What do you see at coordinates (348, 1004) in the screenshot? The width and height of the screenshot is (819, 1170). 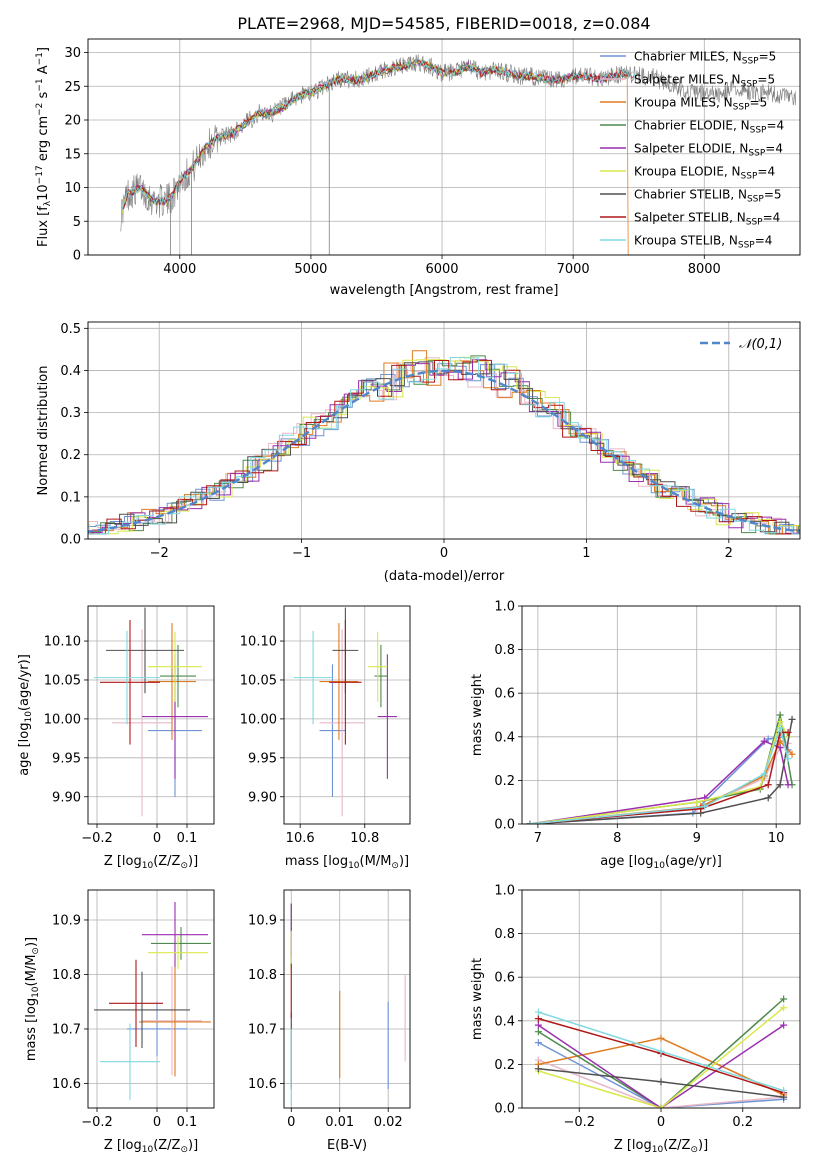 I see `mass-vs-ebv-points` at bounding box center [348, 1004].